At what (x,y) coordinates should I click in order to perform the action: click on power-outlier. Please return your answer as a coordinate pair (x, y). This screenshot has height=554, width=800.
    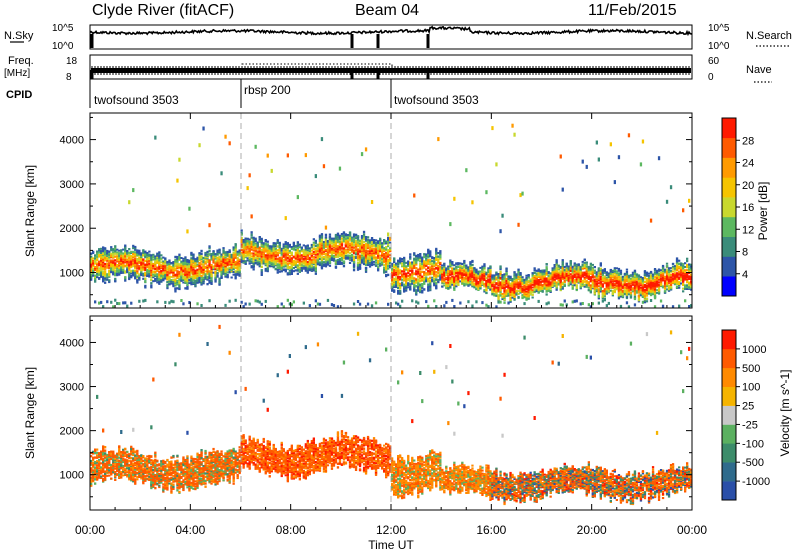
    Looking at the image, I should click on (522, 193).